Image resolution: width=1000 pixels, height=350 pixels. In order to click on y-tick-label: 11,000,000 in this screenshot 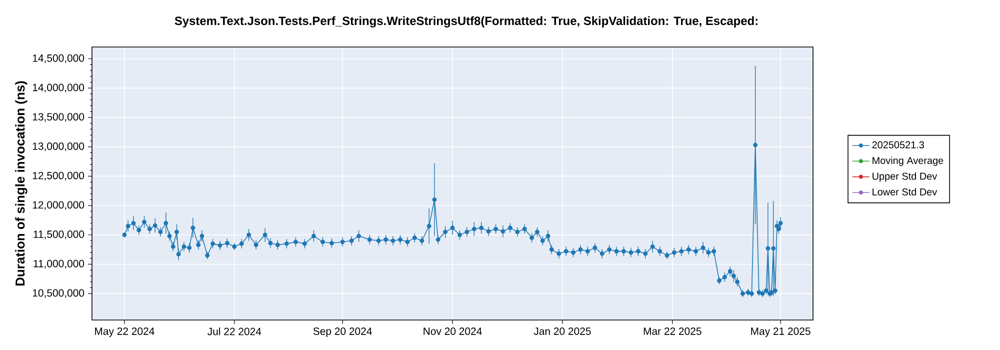, I will do `click(59, 264)`.